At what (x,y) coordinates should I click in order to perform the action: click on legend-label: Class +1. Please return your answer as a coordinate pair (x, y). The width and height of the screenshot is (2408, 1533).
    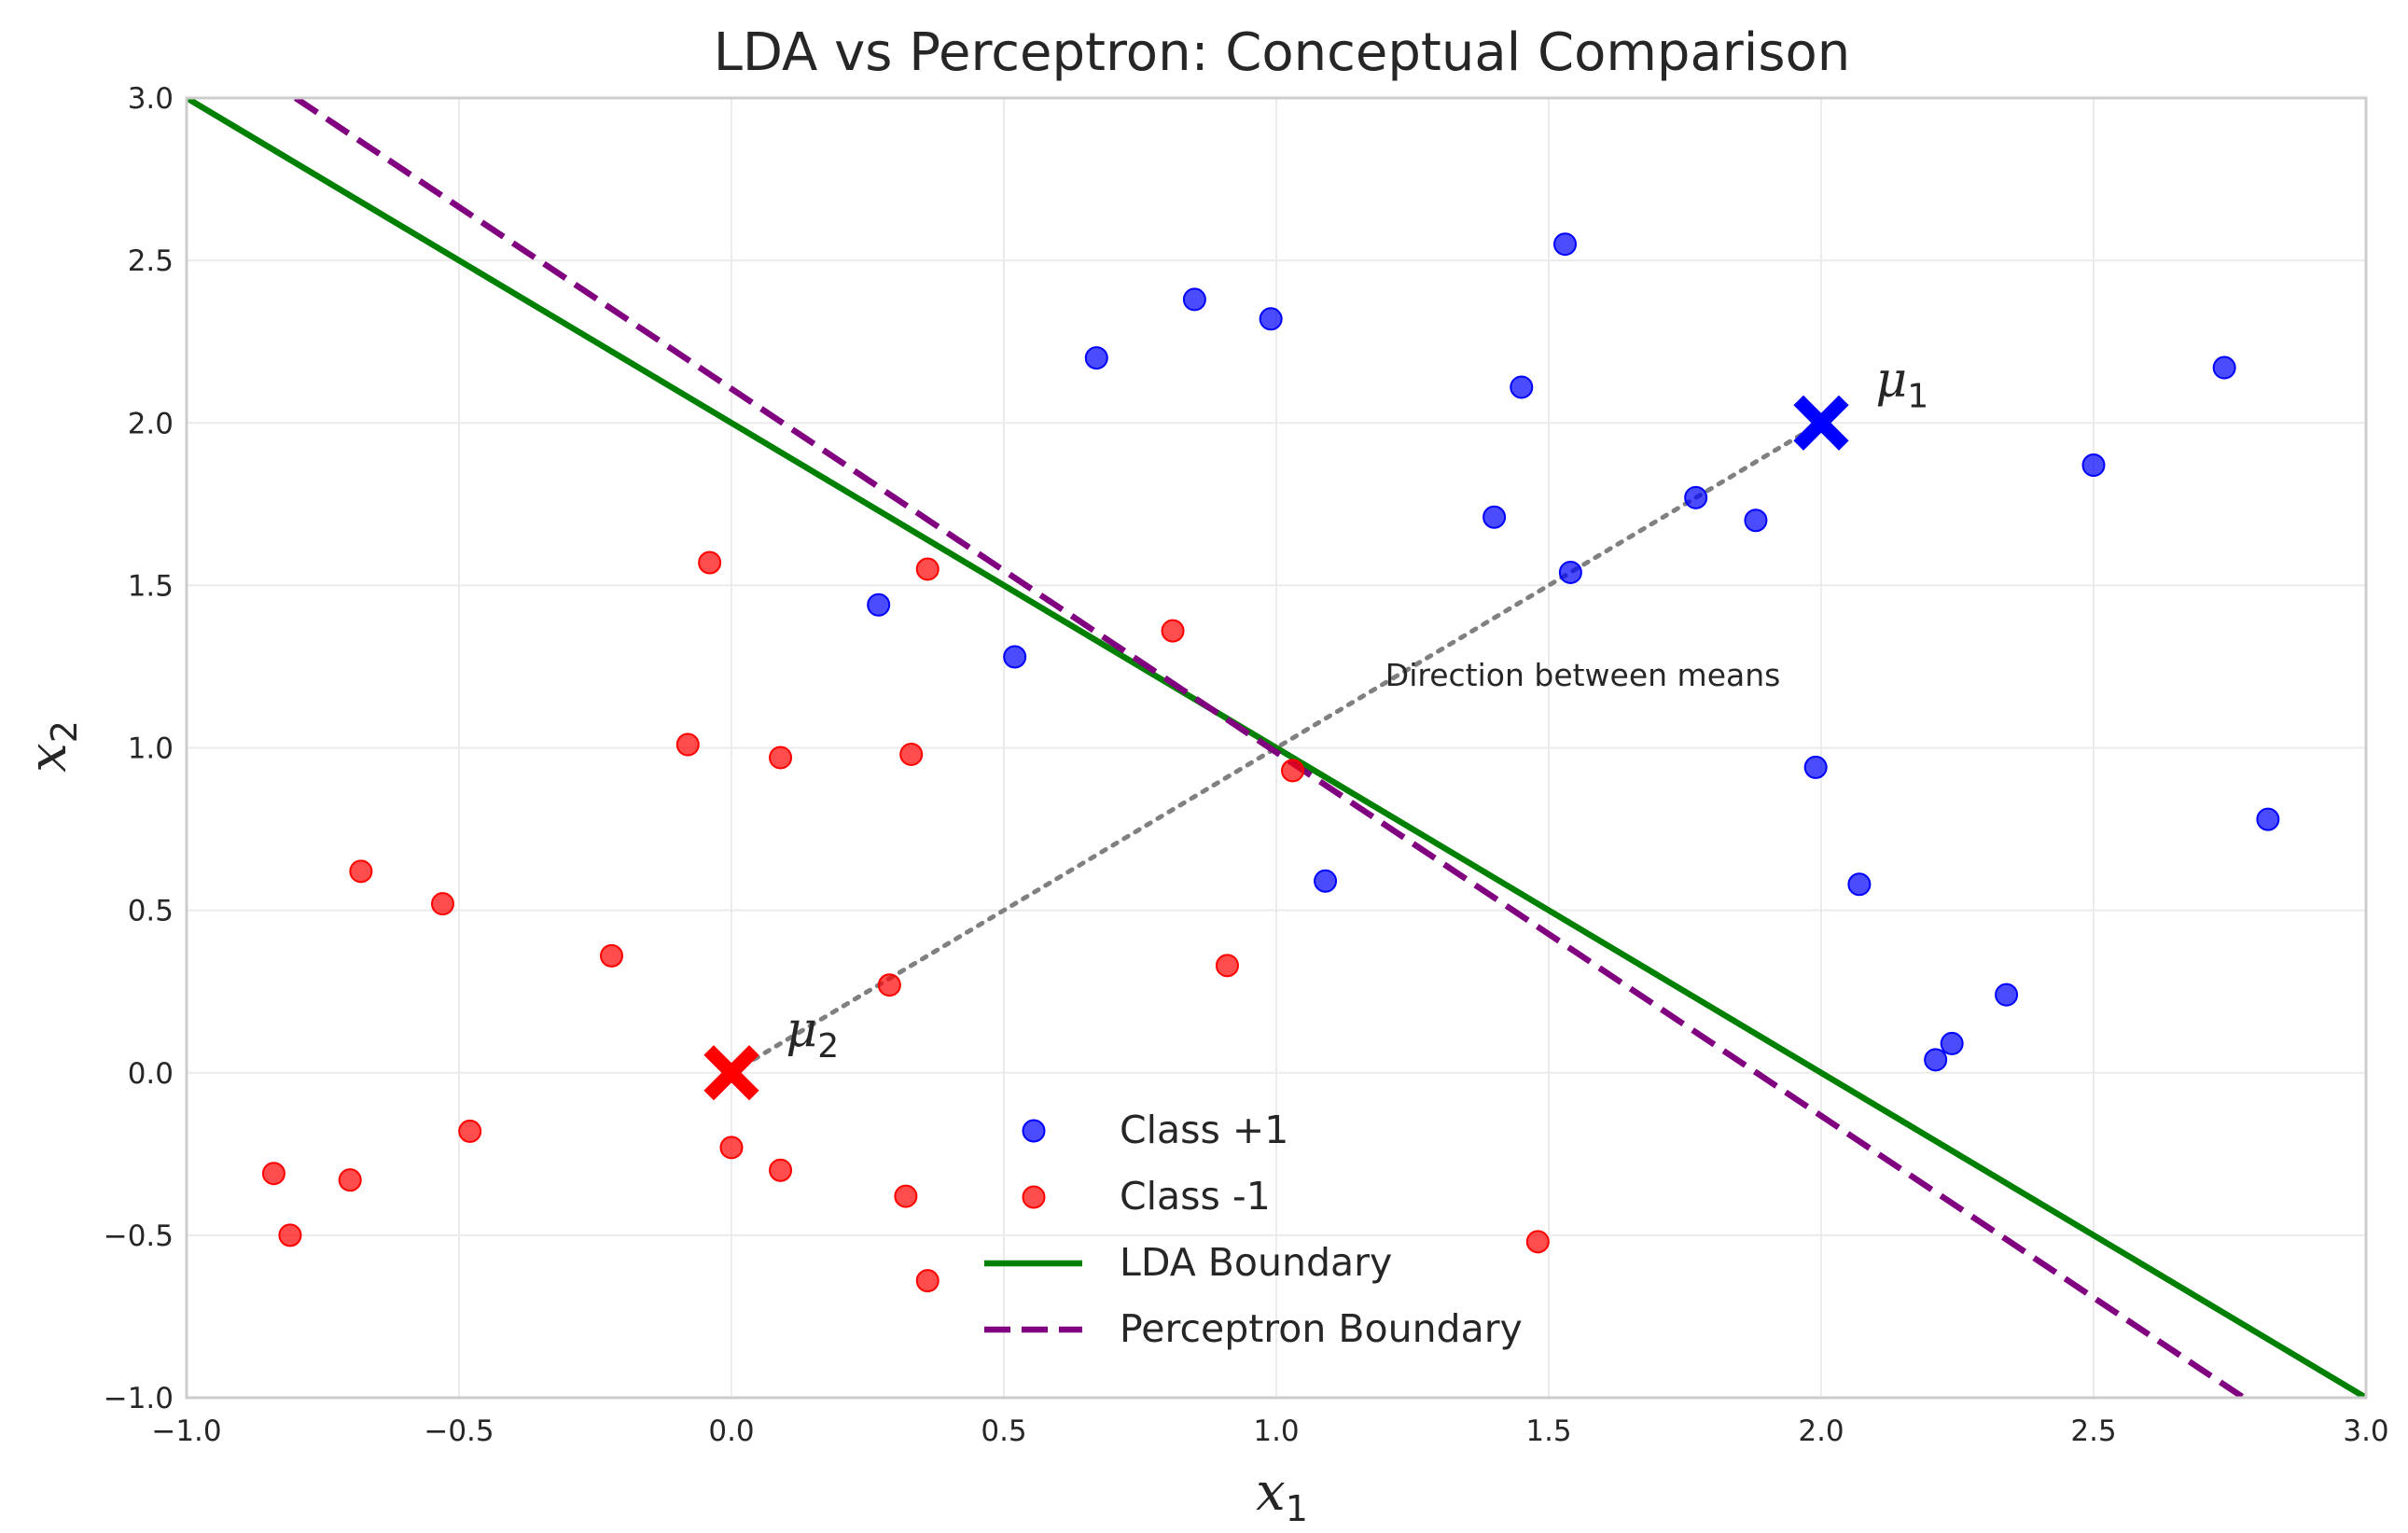
    Looking at the image, I should click on (1204, 1130).